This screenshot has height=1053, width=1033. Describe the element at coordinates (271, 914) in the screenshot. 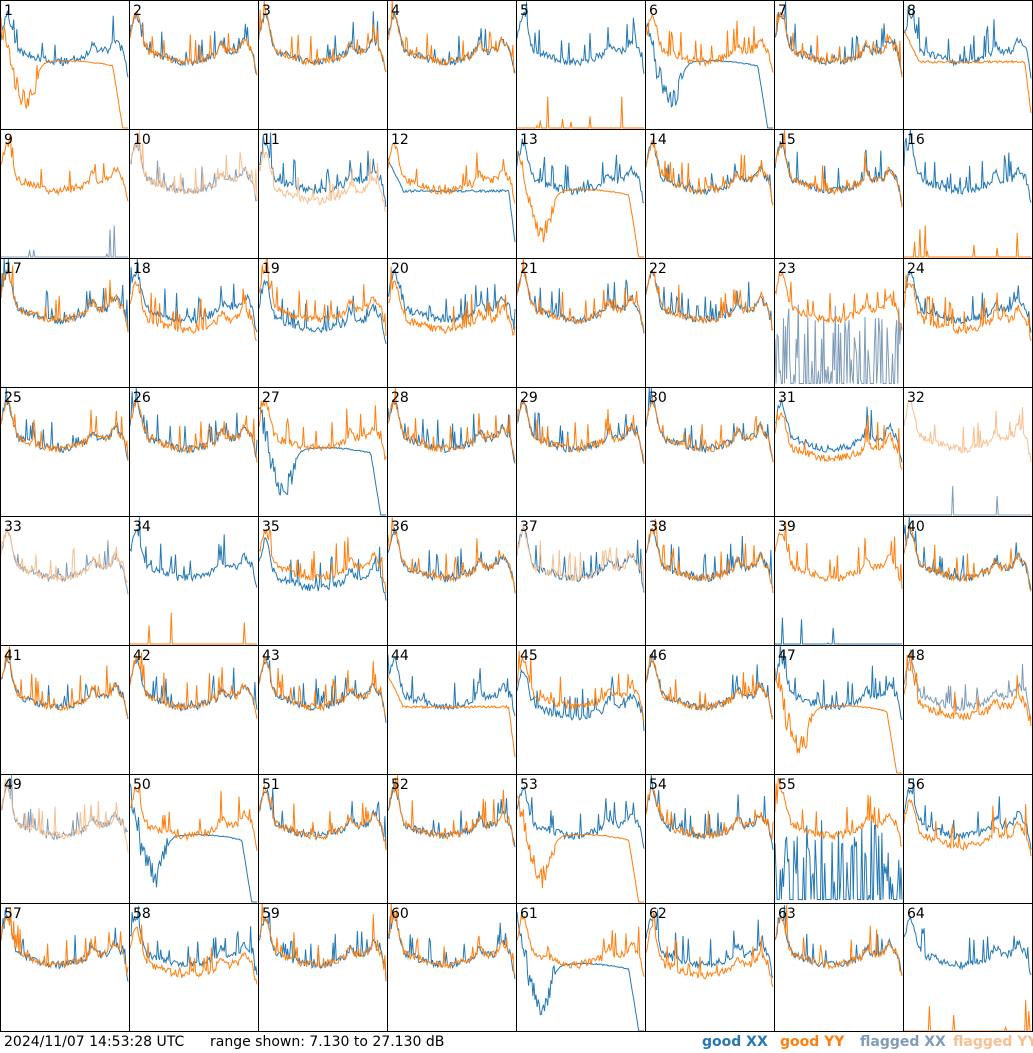

I see `panel-label-59: 59` at that location.